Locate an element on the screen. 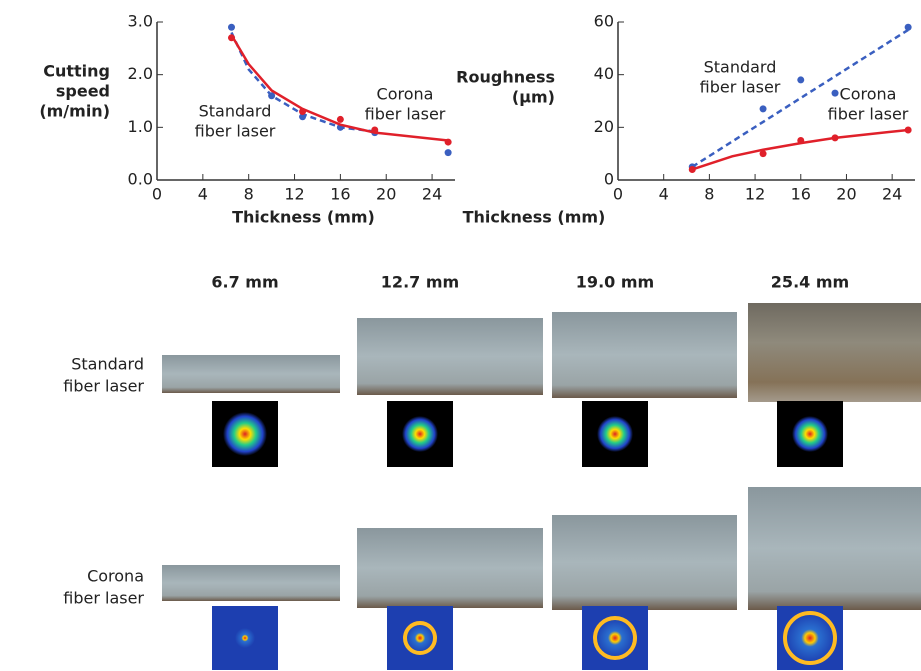 This screenshot has width=921, height=671. y-tick-label: 2.0 is located at coordinates (140, 73).